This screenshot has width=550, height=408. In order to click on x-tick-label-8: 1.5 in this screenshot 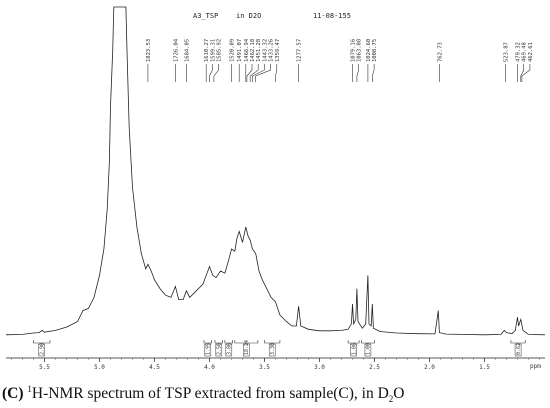, I will do `click(484, 367)`.